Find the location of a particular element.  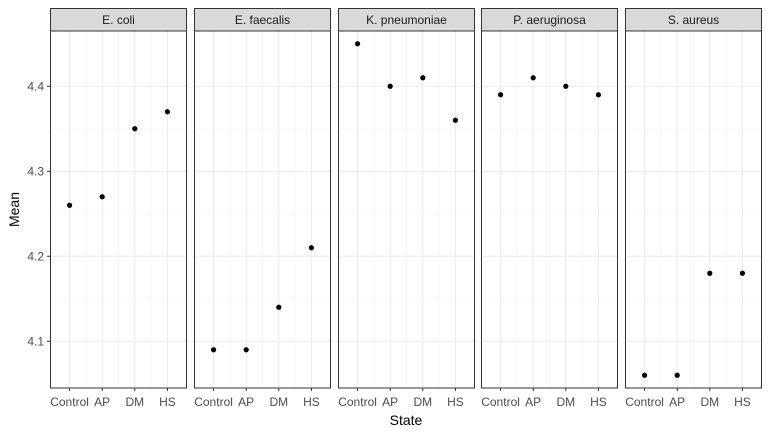

x-axis-title: State is located at coordinates (406, 420).